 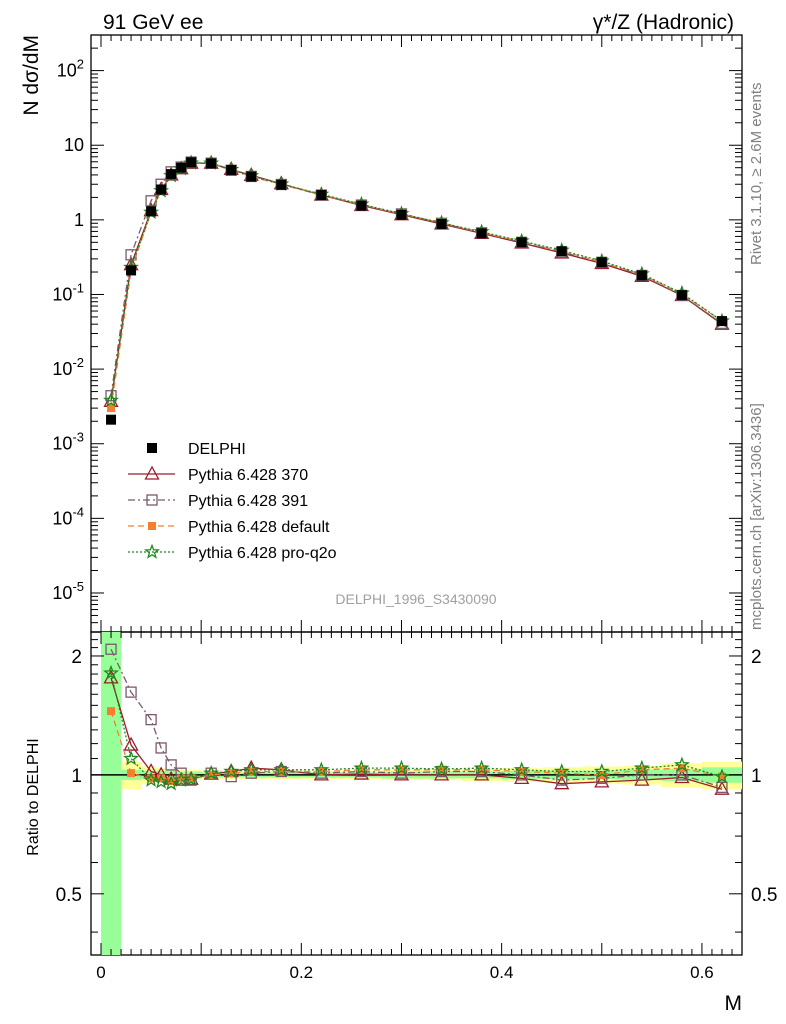 What do you see at coordinates (111, 396) in the screenshot?
I see `main-p391-point` at bounding box center [111, 396].